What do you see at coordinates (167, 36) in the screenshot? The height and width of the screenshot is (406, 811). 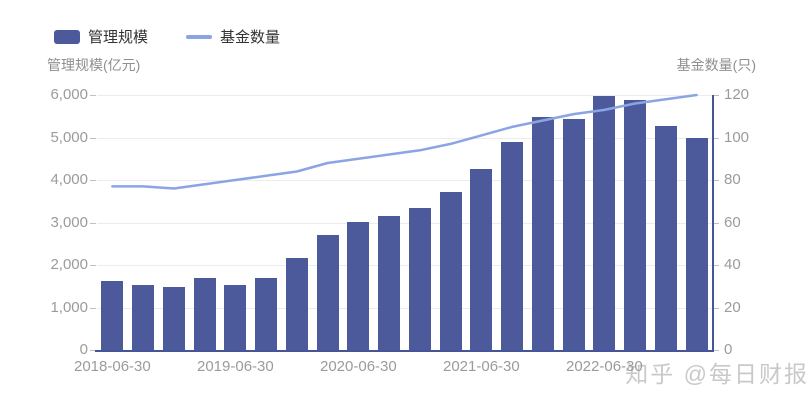 I see `legend: 管理规模 基金数量` at bounding box center [167, 36].